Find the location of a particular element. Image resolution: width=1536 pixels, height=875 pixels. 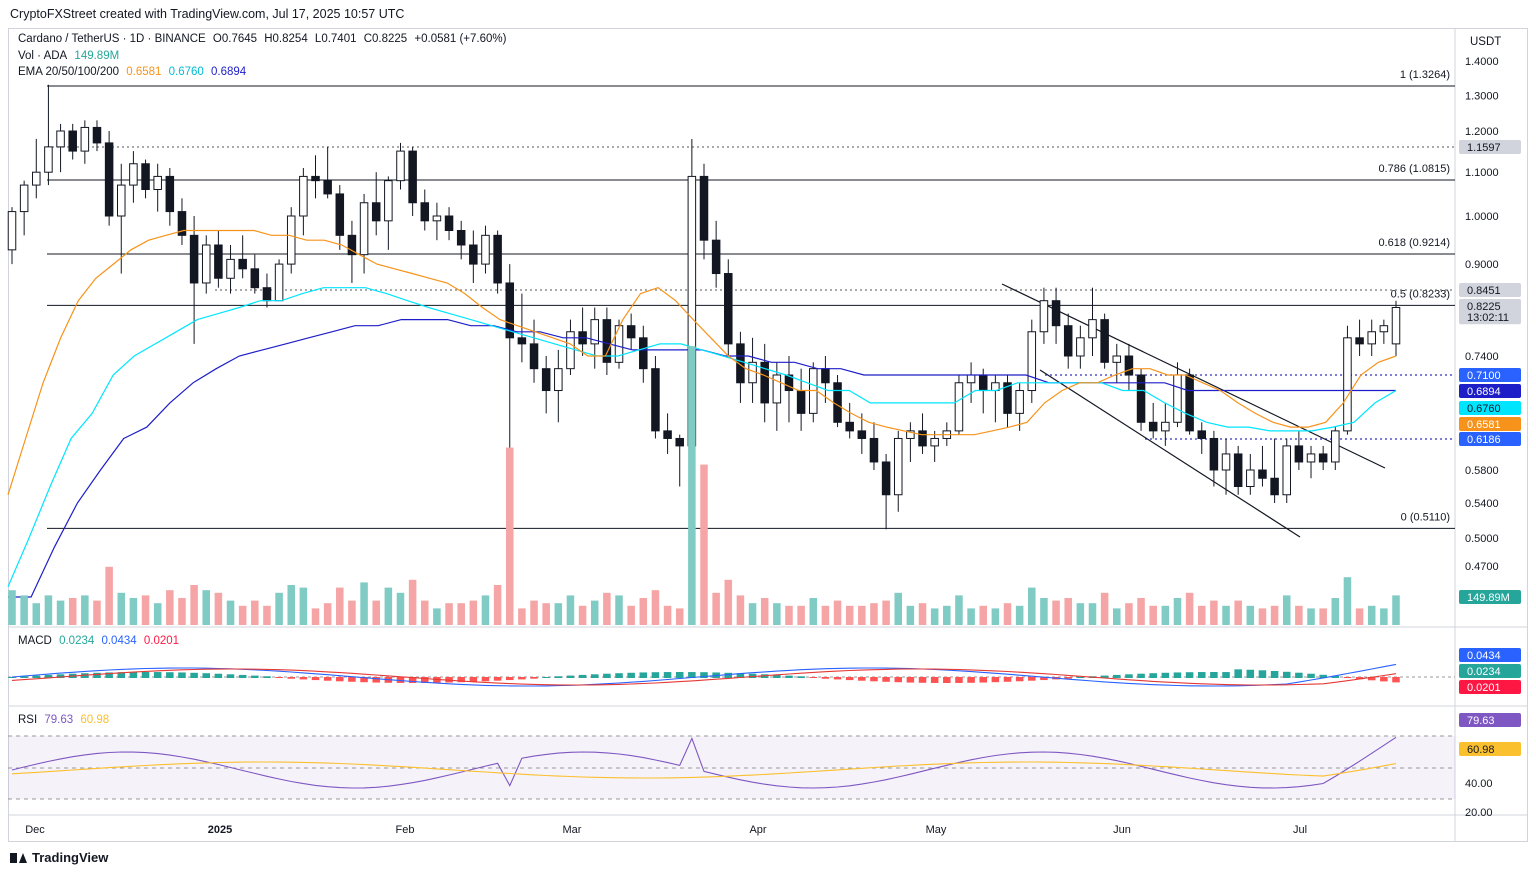

symbol-title: Cardano / TetherUS · 1D · BINANCE is located at coordinates (112, 39).